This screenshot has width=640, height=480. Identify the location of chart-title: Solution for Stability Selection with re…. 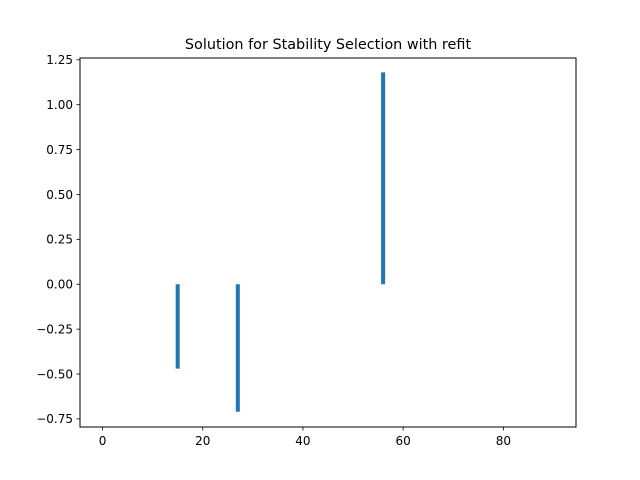
(328, 45).